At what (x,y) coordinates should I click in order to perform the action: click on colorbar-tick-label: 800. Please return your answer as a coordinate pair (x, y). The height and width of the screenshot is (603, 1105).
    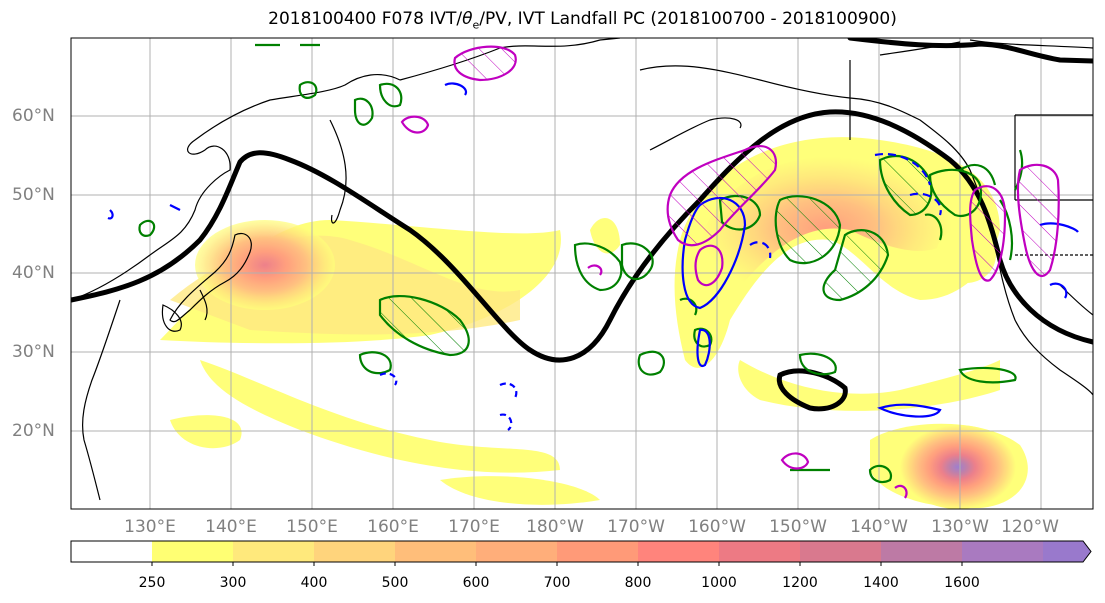
    Looking at the image, I should click on (638, 583).